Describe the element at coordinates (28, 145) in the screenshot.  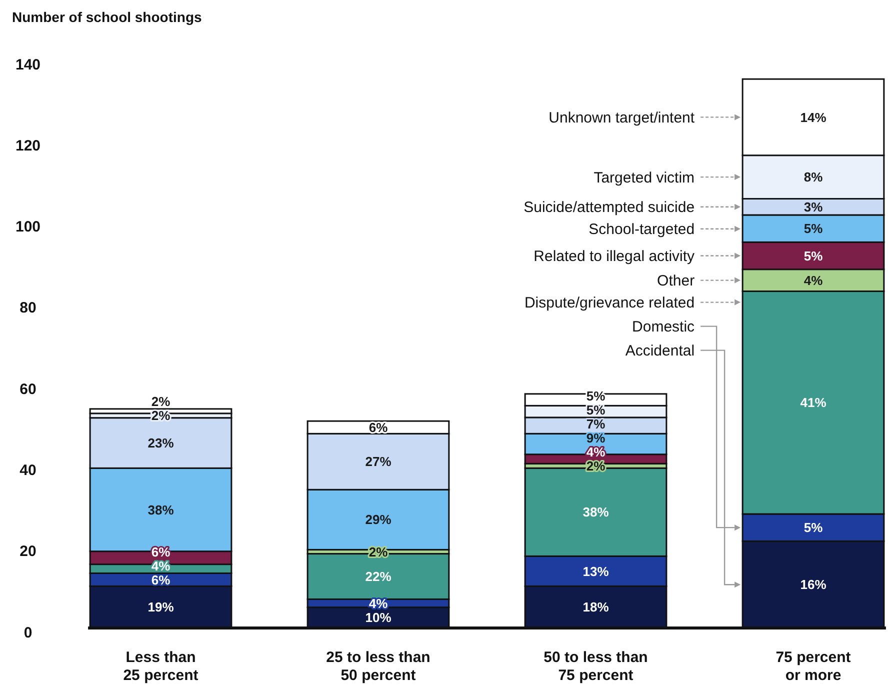
I see `y-tick-label: 120` at that location.